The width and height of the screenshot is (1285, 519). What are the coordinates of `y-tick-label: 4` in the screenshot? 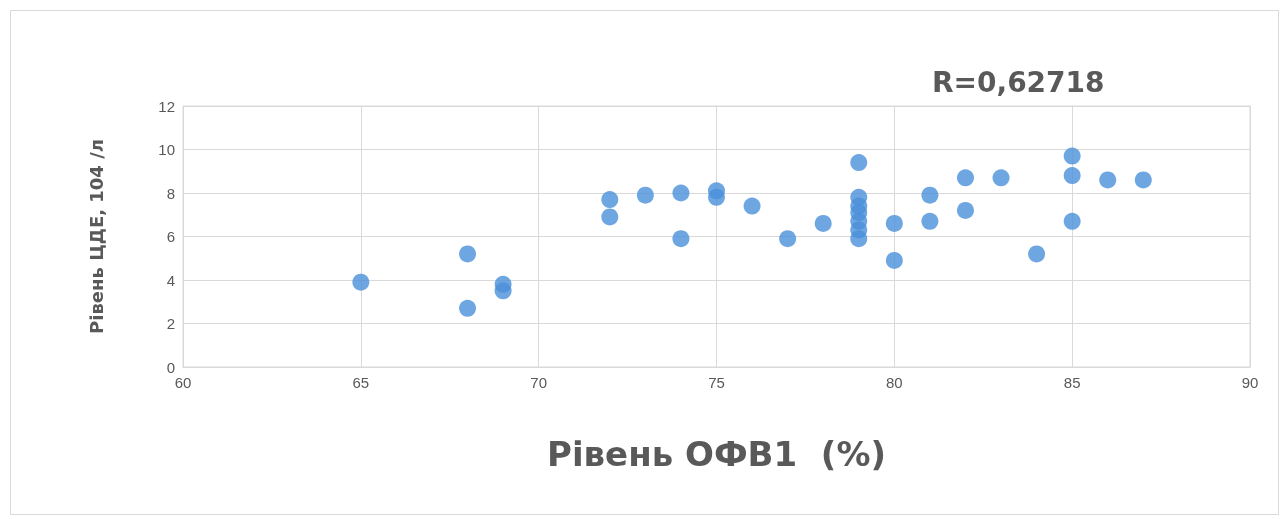 It's located at (170, 280).